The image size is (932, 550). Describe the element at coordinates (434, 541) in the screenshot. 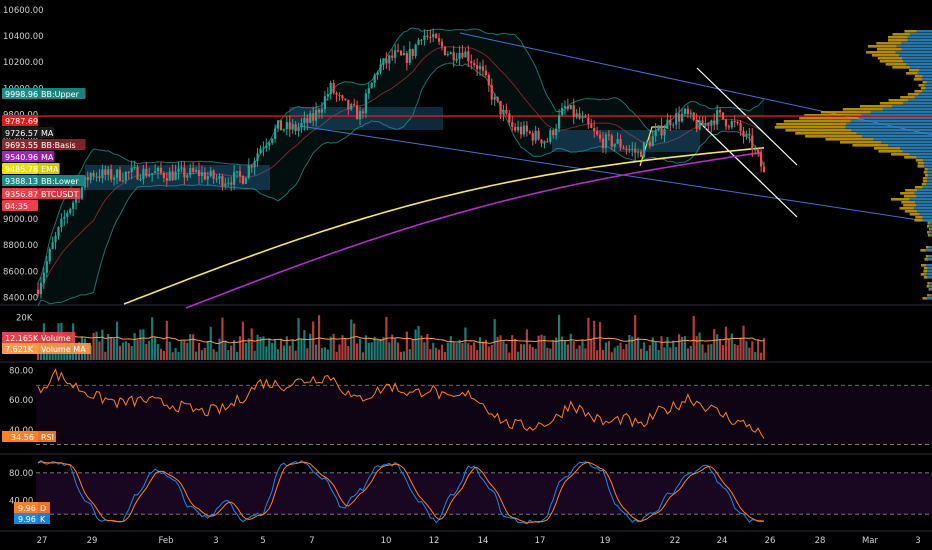

I see `time-tick-label: 12` at that location.